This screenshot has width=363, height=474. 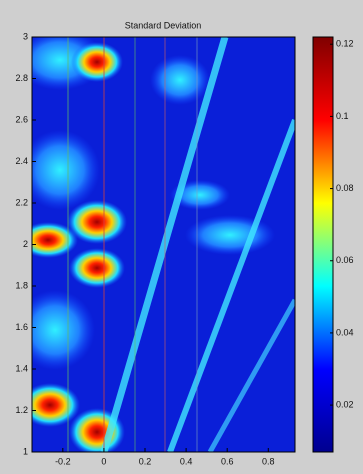 I want to click on y-tick-label: 1.8, so click(x=21, y=285).